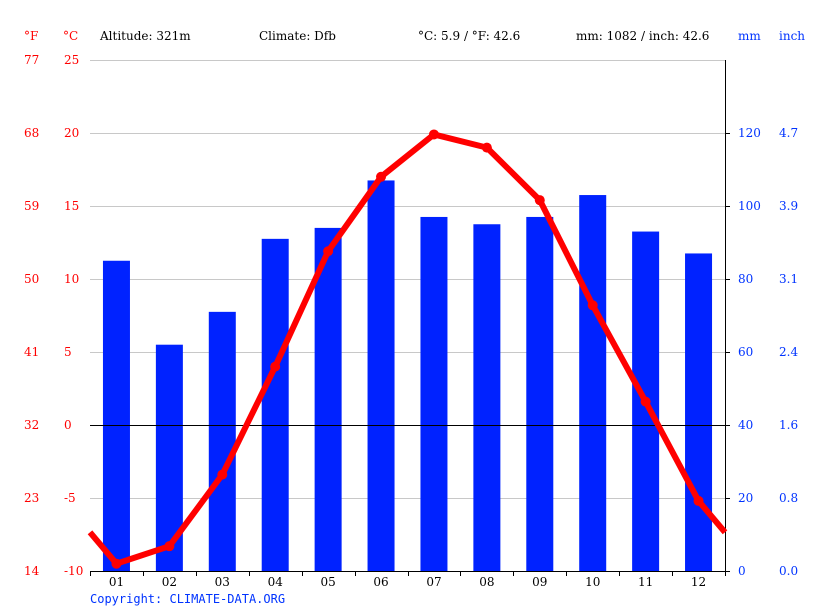 The image size is (815, 611). What do you see at coordinates (71, 206) in the screenshot?
I see `celsius-tick-label: 15` at bounding box center [71, 206].